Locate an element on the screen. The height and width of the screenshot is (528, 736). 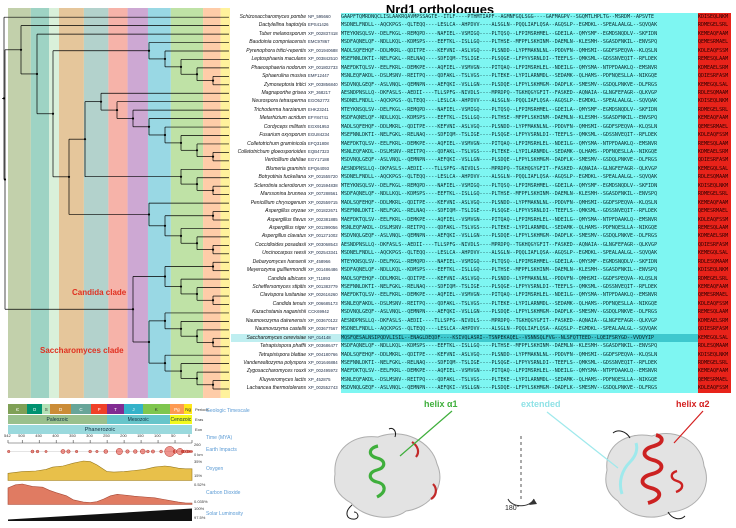
helix2-sequence: QEMESRMAEL is located at coordinates (714, 211).